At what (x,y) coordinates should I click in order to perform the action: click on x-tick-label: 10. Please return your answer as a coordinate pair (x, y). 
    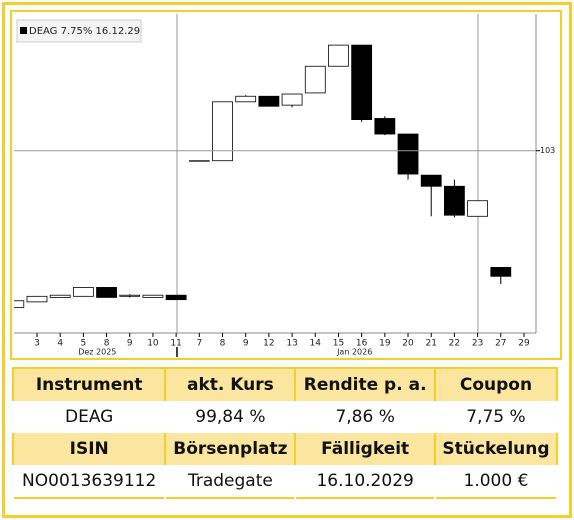
    Looking at the image, I should click on (153, 344).